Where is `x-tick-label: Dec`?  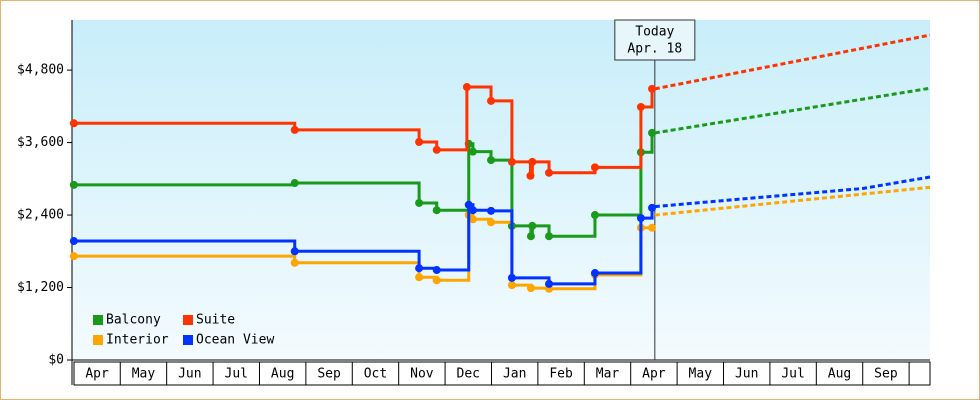
x-tick-label: Dec is located at coordinates (468, 374).